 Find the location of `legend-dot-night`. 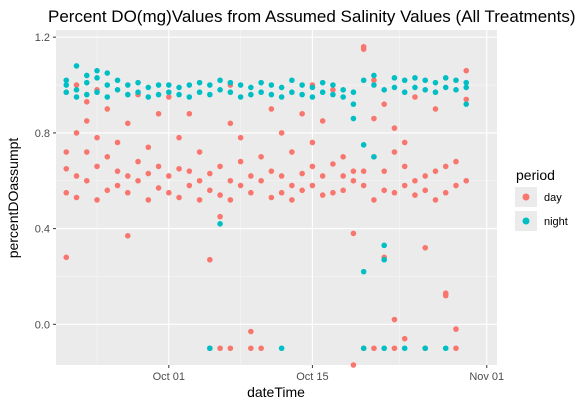

legend-dot-night is located at coordinates (526, 221).